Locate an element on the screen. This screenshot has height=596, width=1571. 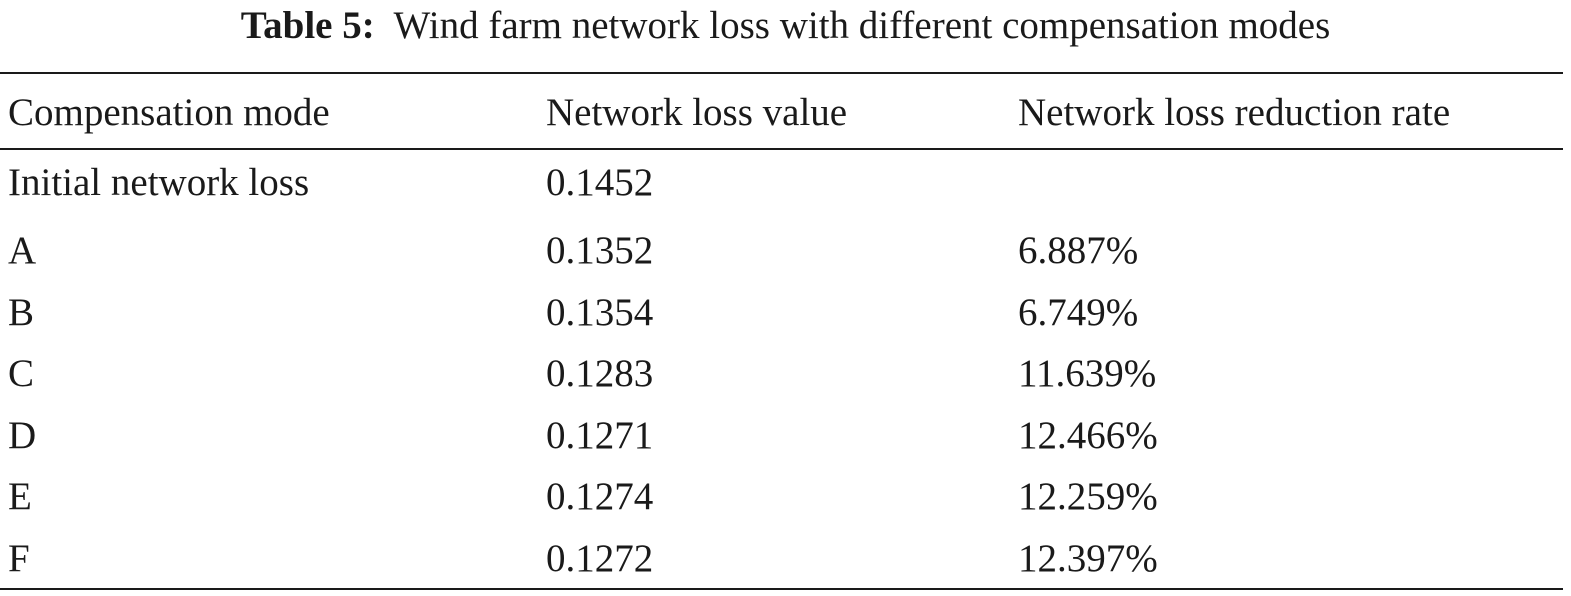
table-row: C 0.1283 11.639% is located at coordinates (781, 374).